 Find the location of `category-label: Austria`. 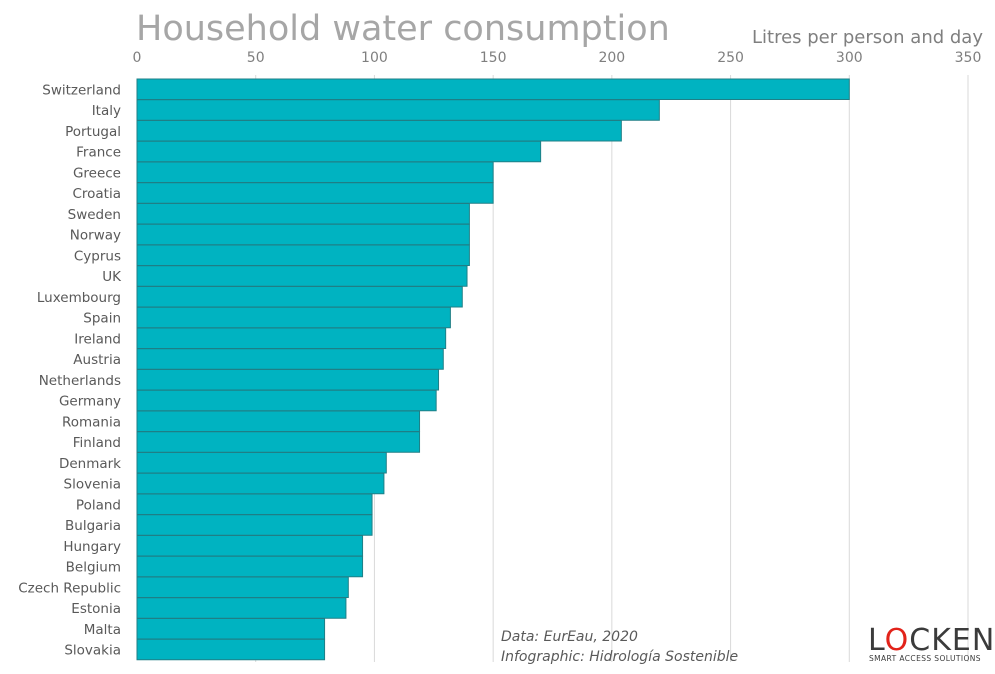

category-label: Austria is located at coordinates (97, 360).